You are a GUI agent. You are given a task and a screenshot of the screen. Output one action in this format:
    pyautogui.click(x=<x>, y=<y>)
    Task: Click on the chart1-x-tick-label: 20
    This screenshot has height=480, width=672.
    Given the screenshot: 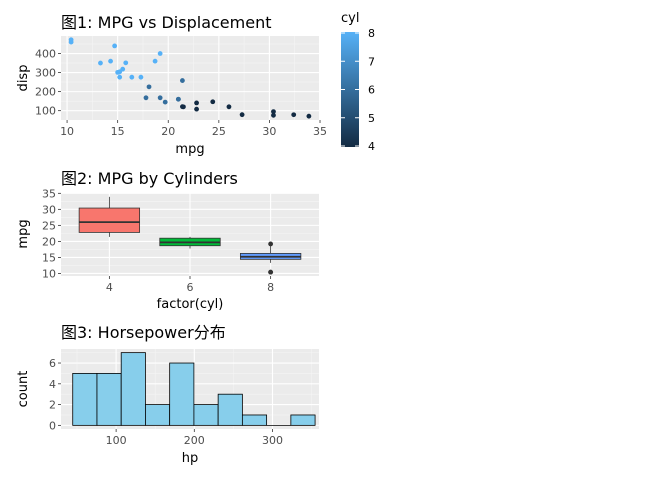 What is the action you would take?
    pyautogui.click(x=168, y=131)
    